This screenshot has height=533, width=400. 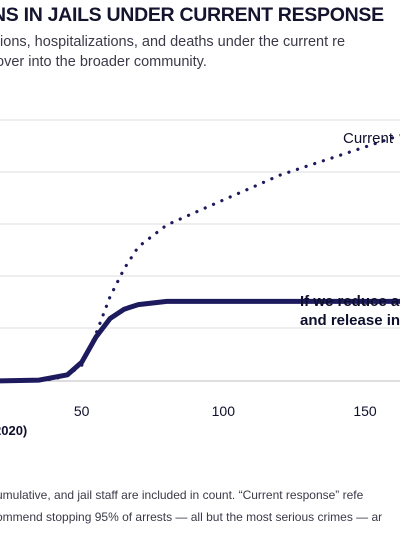 What do you see at coordinates (350, 311) in the screenshot?
I see `series-label-reduced: If we reduce a and release in` at bounding box center [350, 311].